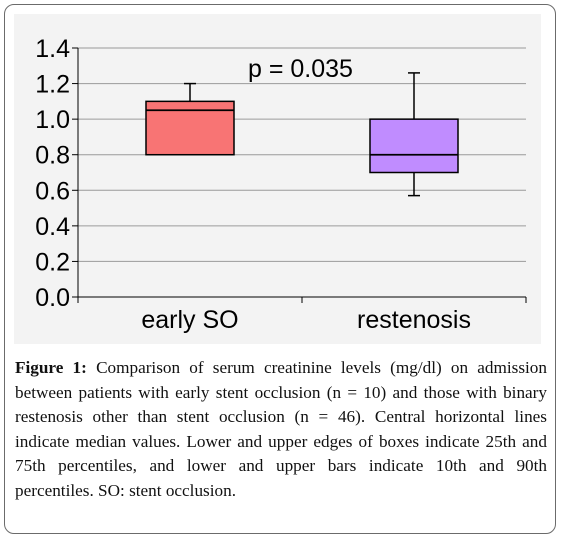 The image size is (563, 541). What do you see at coordinates (52, 262) in the screenshot?
I see `y-tick-label: 0.2` at bounding box center [52, 262].